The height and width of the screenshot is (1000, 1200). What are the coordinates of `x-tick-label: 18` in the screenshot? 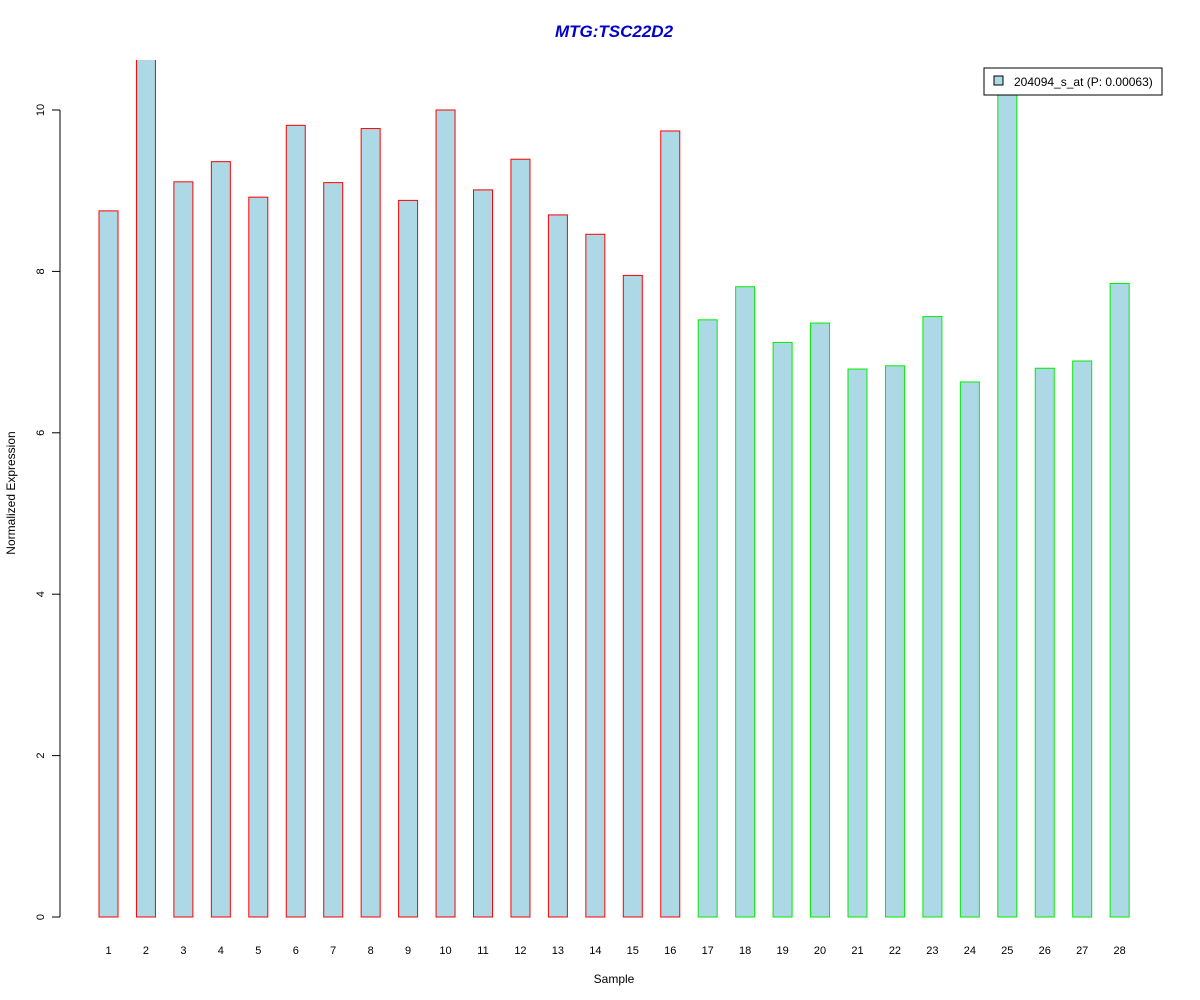 It's located at (745, 951).